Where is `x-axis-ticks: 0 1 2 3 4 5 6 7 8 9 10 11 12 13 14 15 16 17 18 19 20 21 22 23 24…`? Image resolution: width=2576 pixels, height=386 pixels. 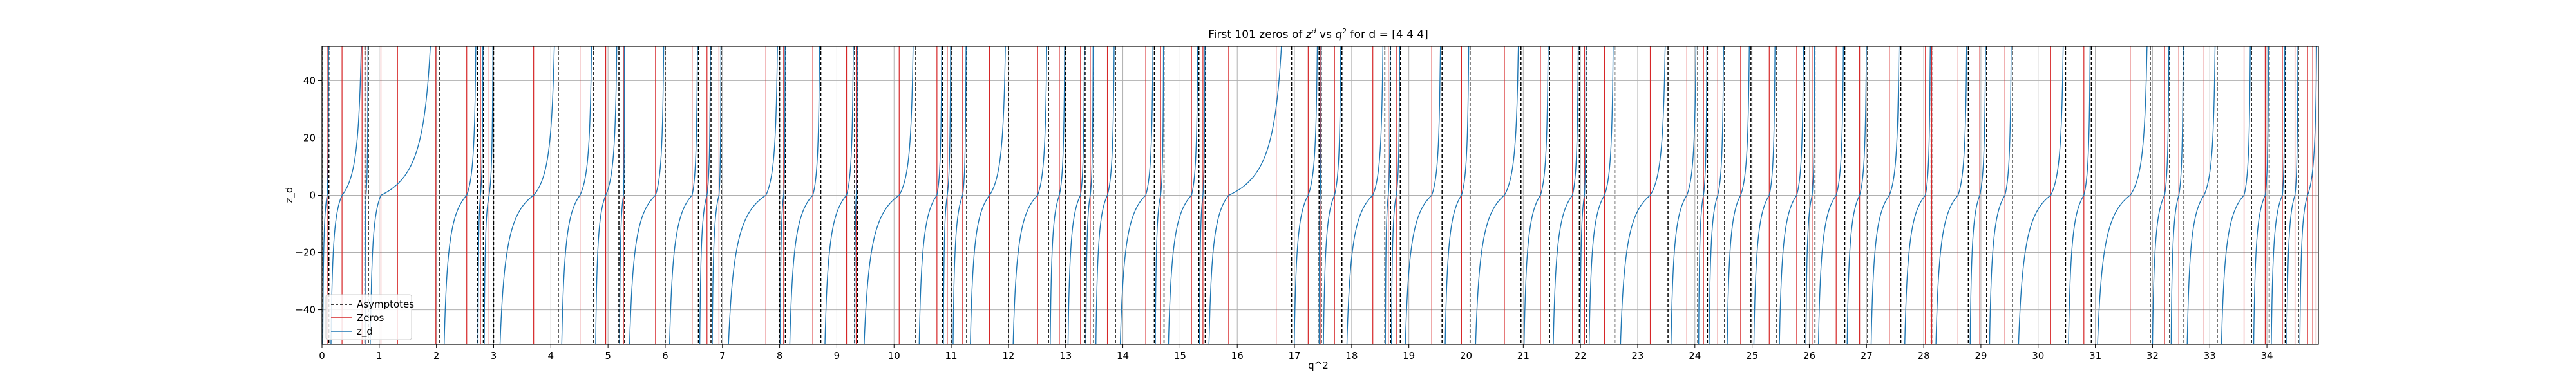
x-axis-ticks: 0 1 2 3 4 5 6 7 8 9 10 11 12 13 14 15 16 17 18 19 20 21 22 23 24… is located at coordinates (1296, 353).